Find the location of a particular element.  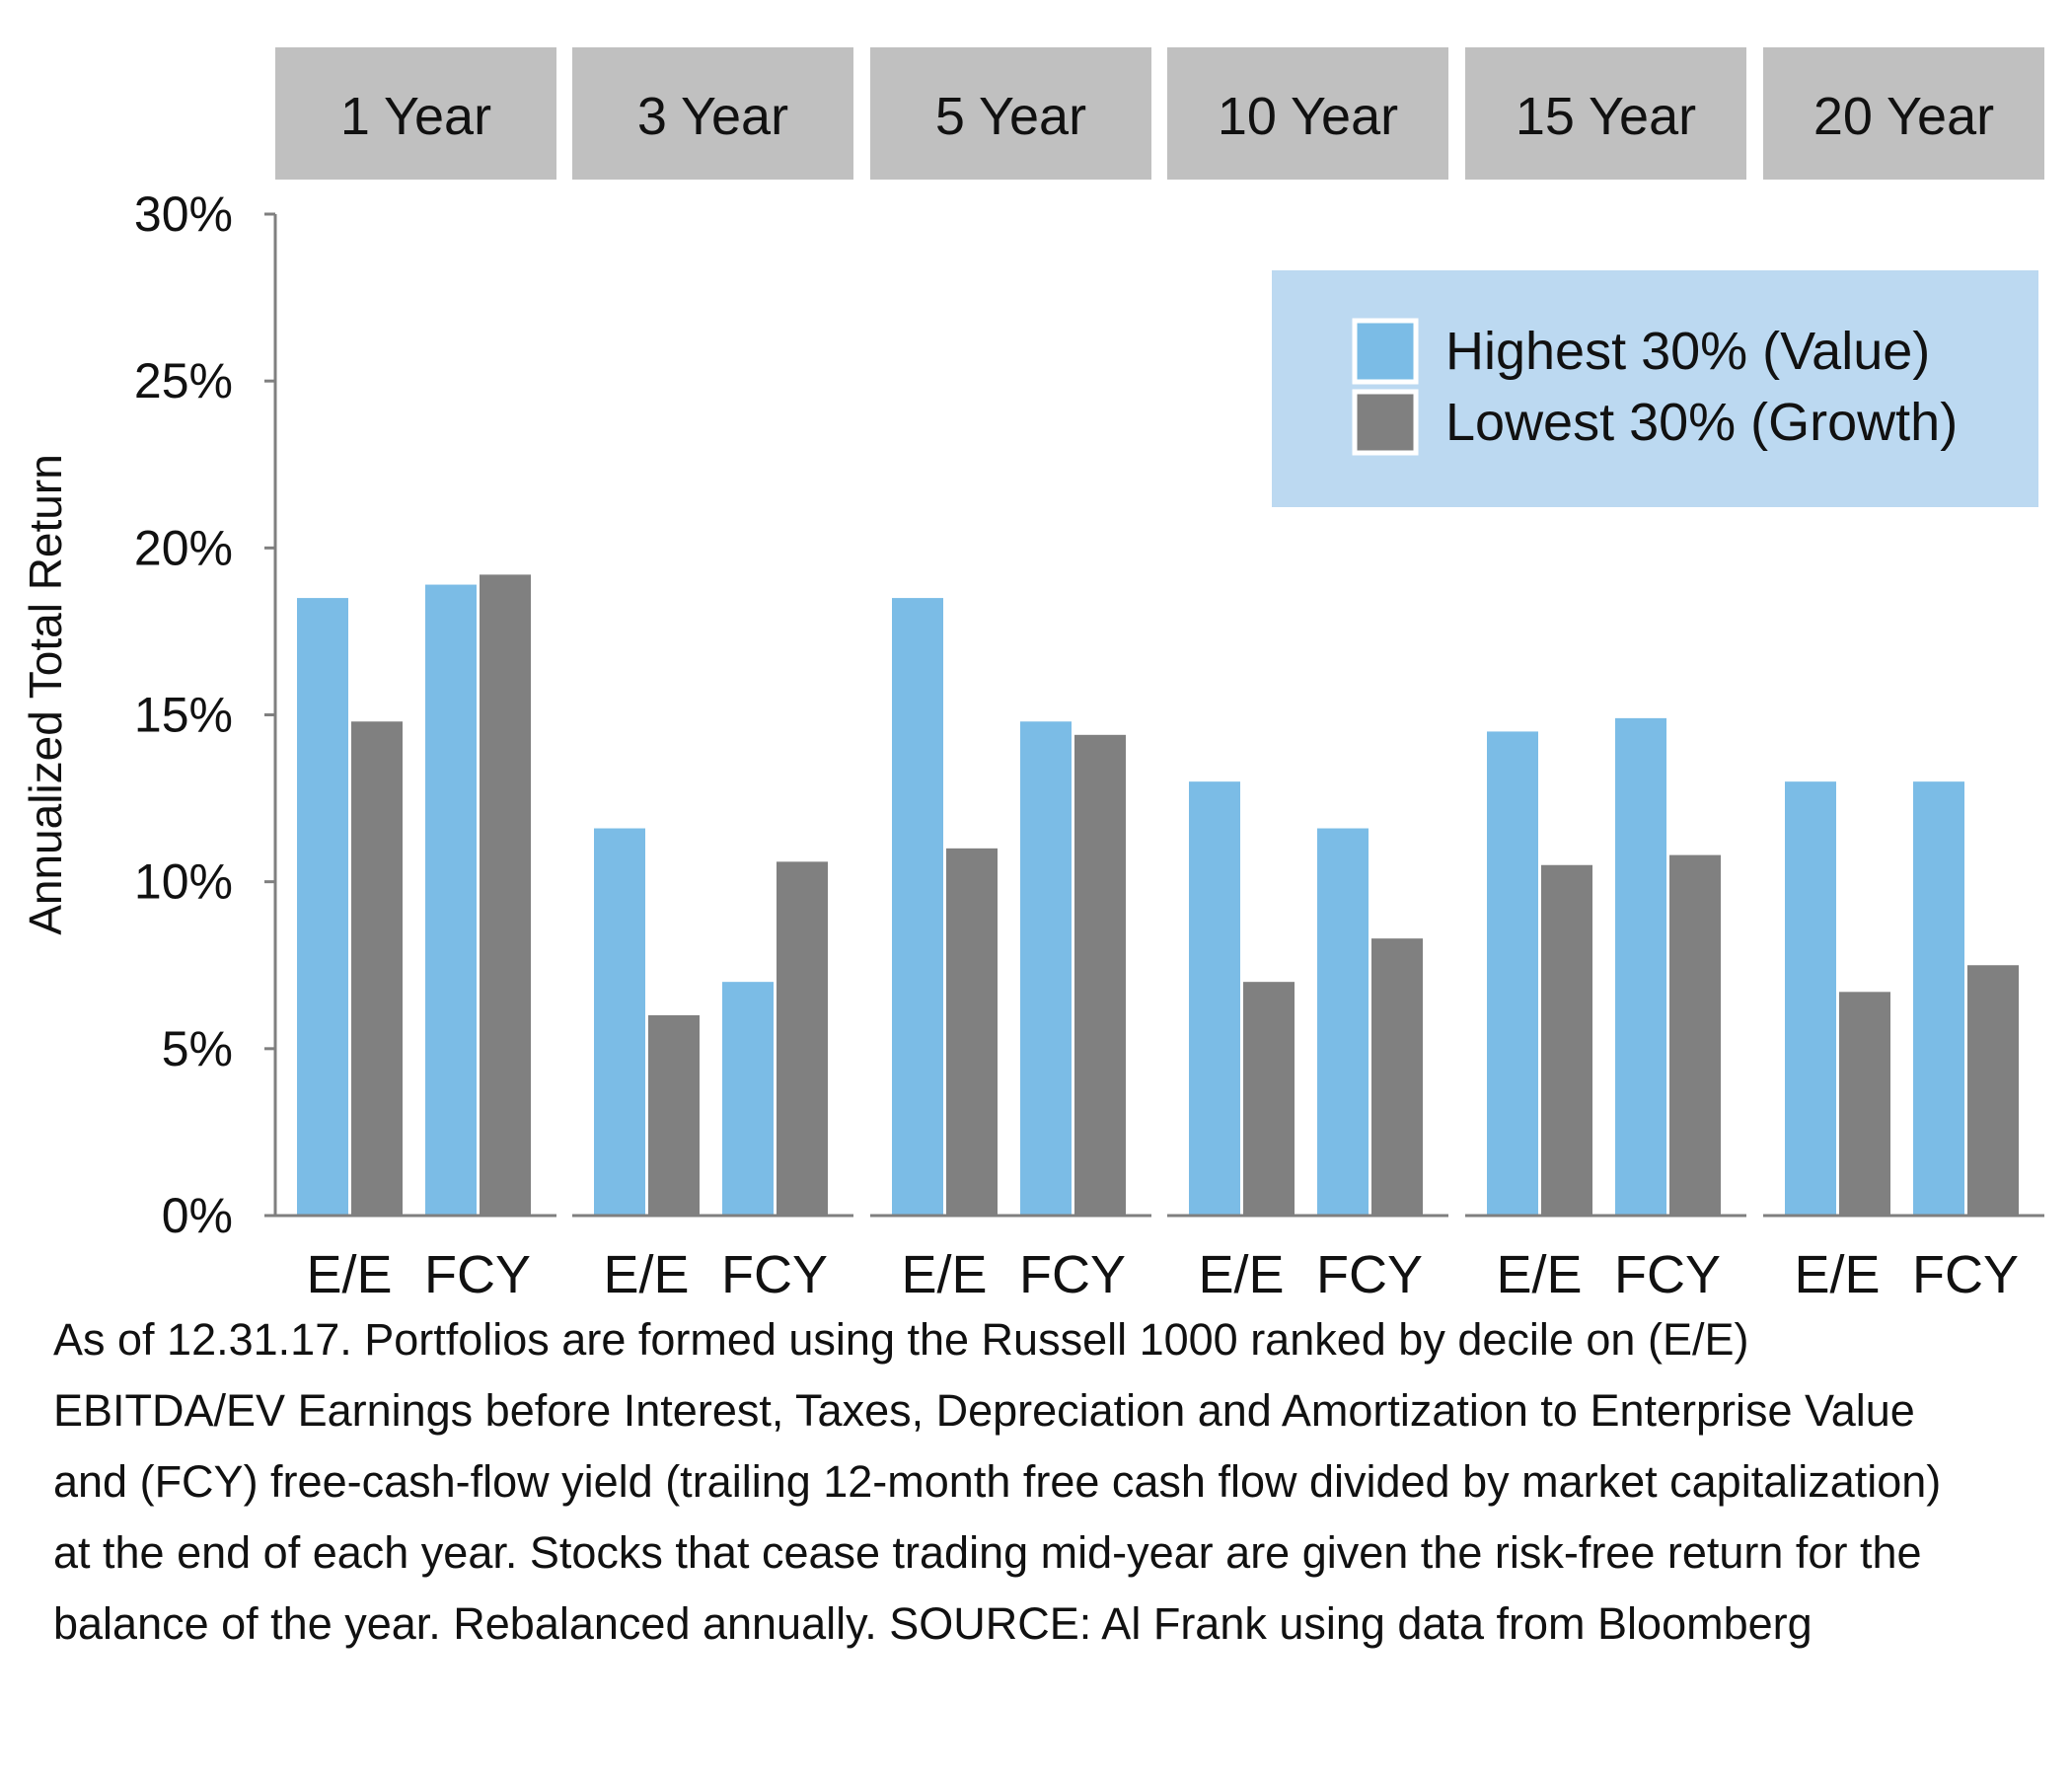

y-axis: 0% 5% 10% 15% 20% 25% 30% is located at coordinates (205, 714).